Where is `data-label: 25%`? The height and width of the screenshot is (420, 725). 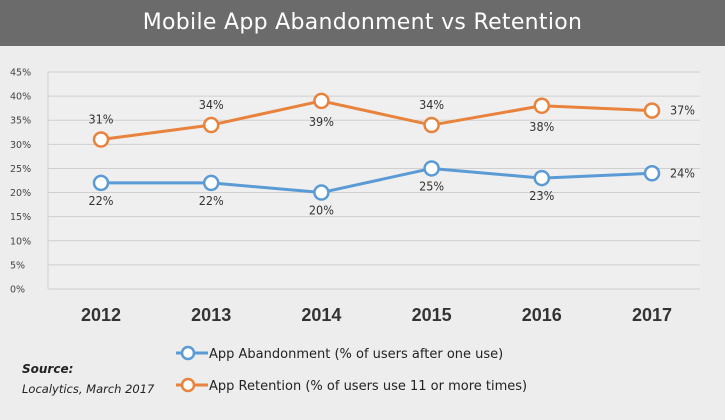
data-label: 25% is located at coordinates (431, 185).